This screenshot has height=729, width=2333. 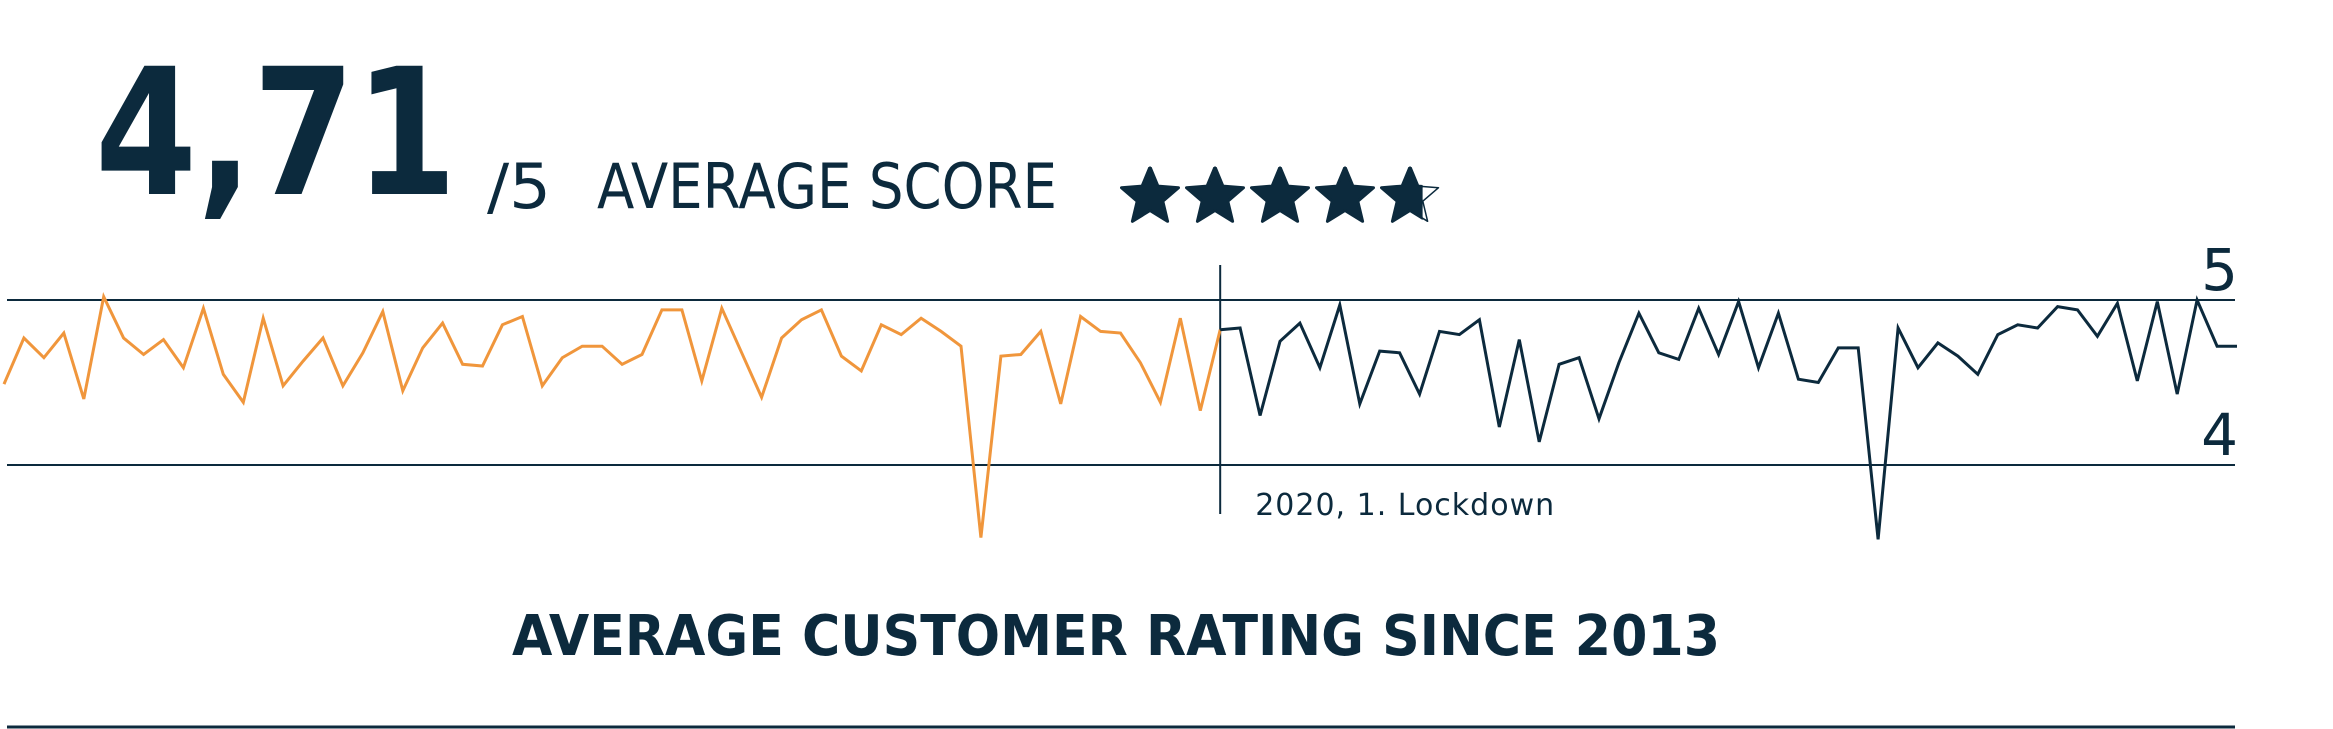 What do you see at coordinates (2219, 270) in the screenshot?
I see `y-tick-label: 5` at bounding box center [2219, 270].